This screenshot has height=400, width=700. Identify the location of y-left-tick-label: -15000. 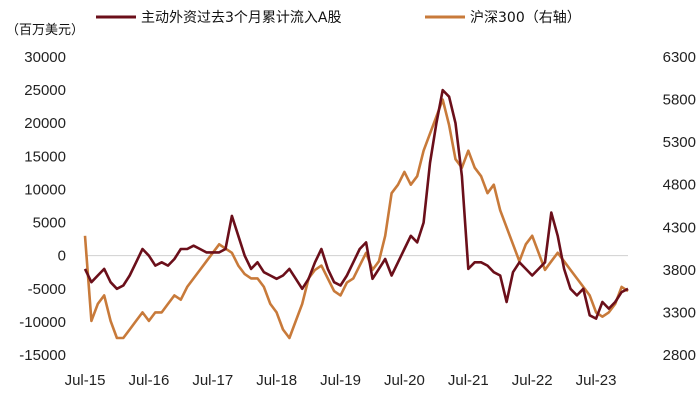
(42, 355).